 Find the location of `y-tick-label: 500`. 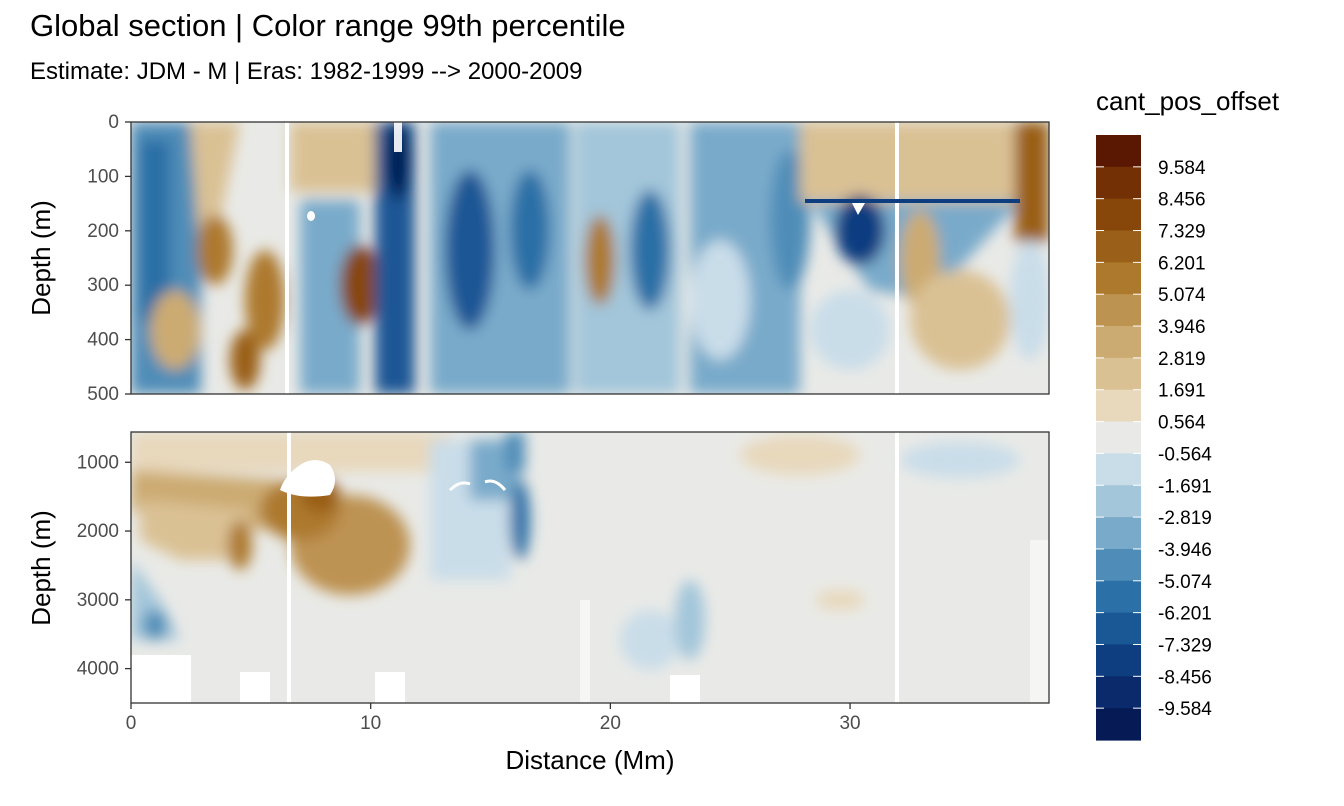

y-tick-label: 500 is located at coordinates (103, 394).